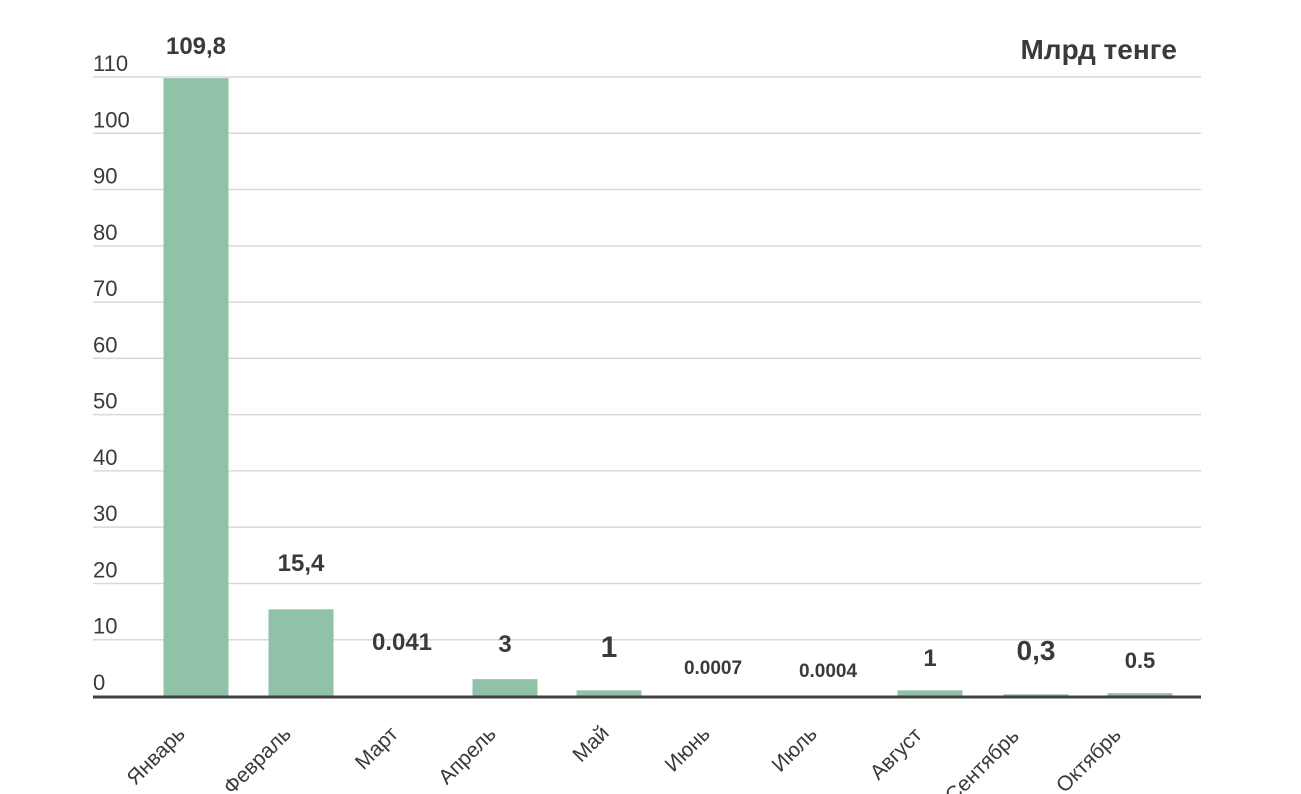 Image resolution: width=1301 pixels, height=794 pixels. I want to click on y-tick-label: 100, so click(111, 119).